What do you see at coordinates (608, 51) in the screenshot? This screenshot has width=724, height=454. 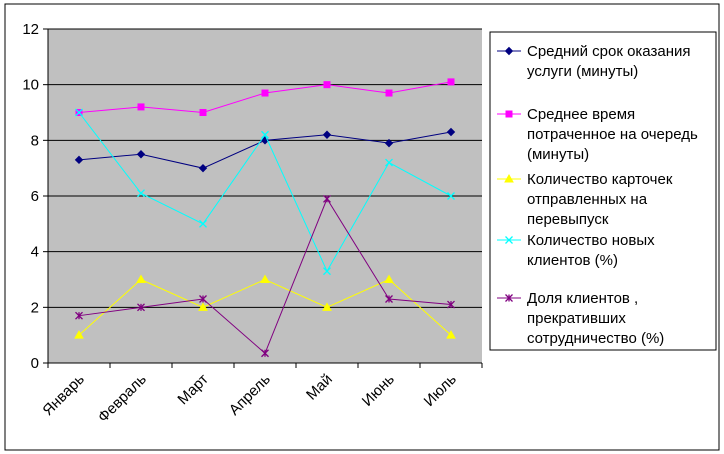 I see `legend-label: Средний срок оказания` at bounding box center [608, 51].